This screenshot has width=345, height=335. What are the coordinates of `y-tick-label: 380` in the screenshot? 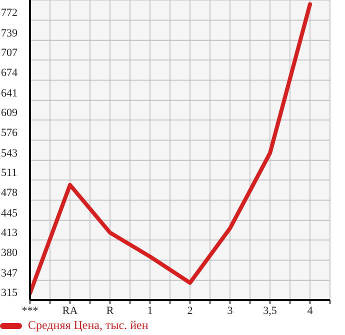 It's located at (9, 253).